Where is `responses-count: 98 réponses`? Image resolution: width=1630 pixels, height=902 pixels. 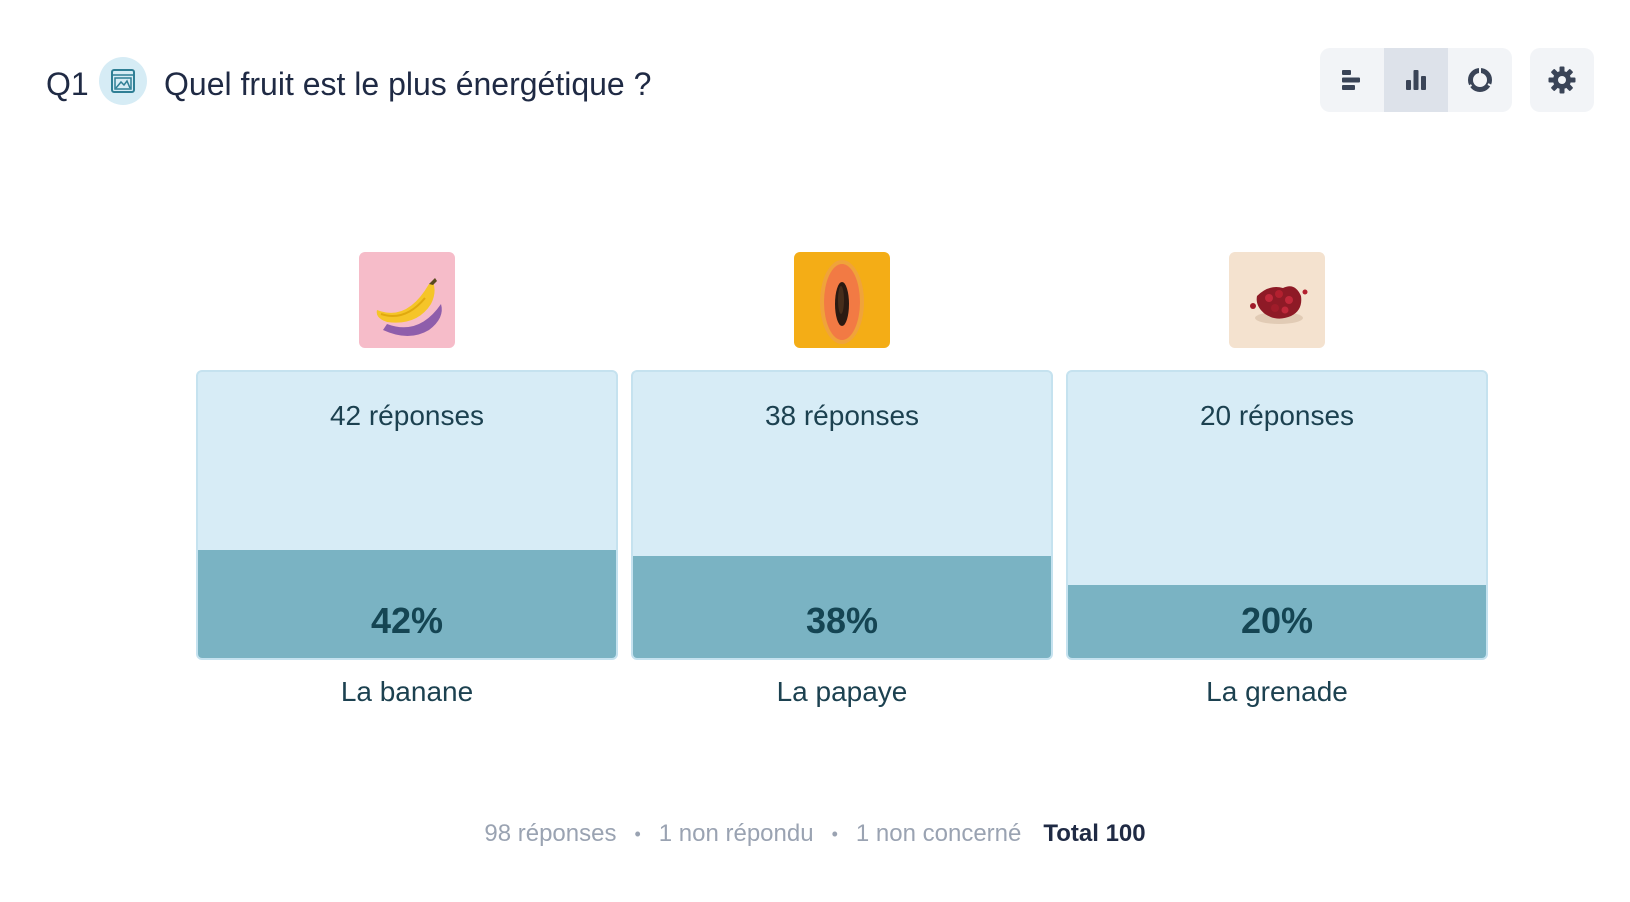
responses-count: 98 réponses is located at coordinates (550, 833).